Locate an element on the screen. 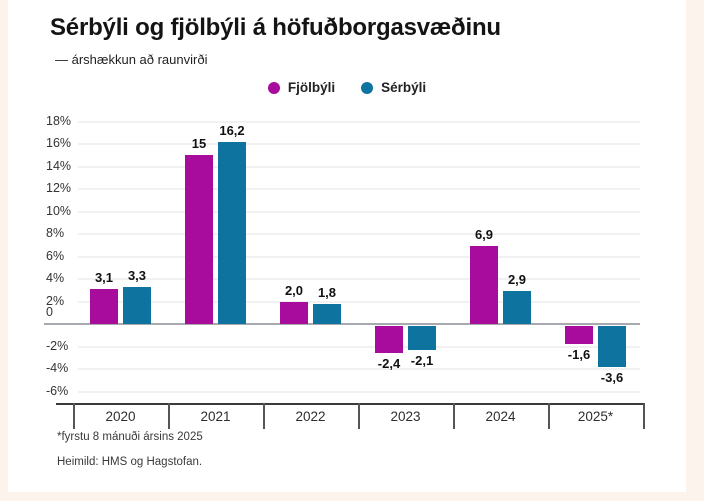  legend-item-serbyli: Sérbýli is located at coordinates (393, 87).